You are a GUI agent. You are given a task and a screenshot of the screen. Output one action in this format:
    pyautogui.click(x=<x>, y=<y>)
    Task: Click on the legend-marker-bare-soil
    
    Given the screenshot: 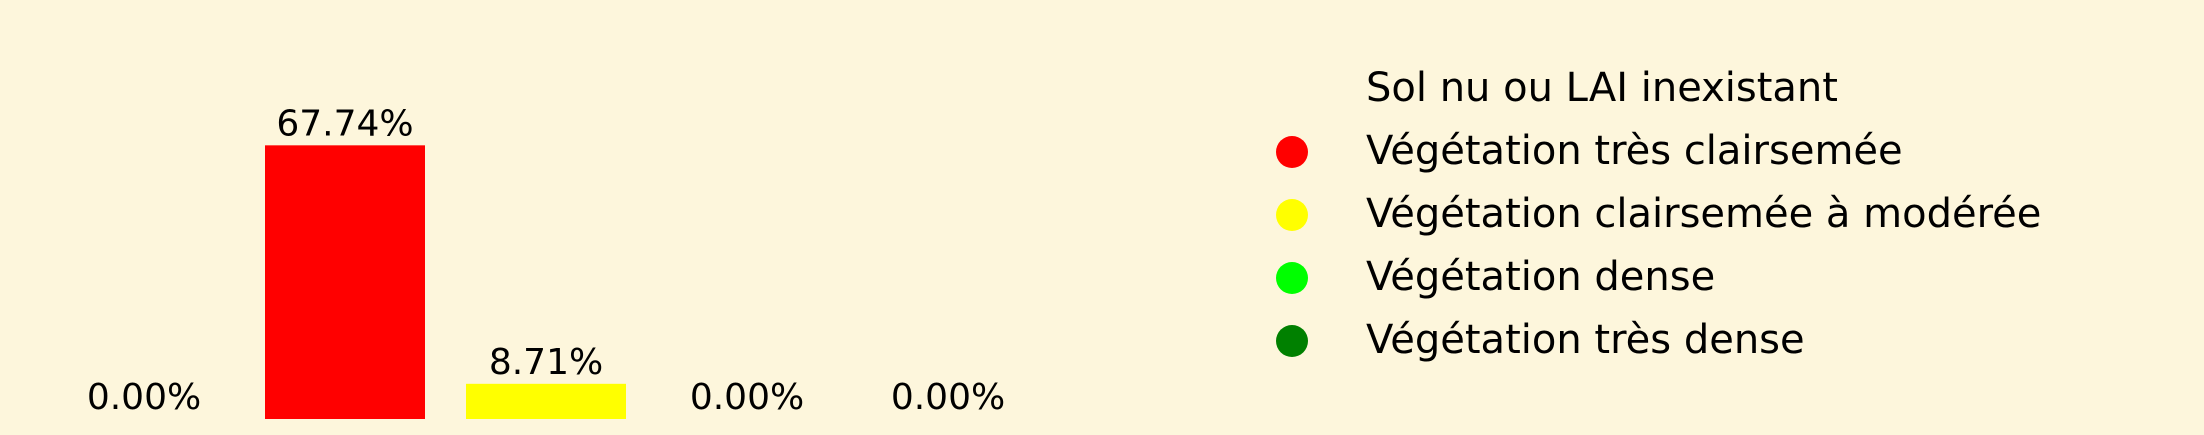 What is the action you would take?
    pyautogui.click(x=1292, y=89)
    